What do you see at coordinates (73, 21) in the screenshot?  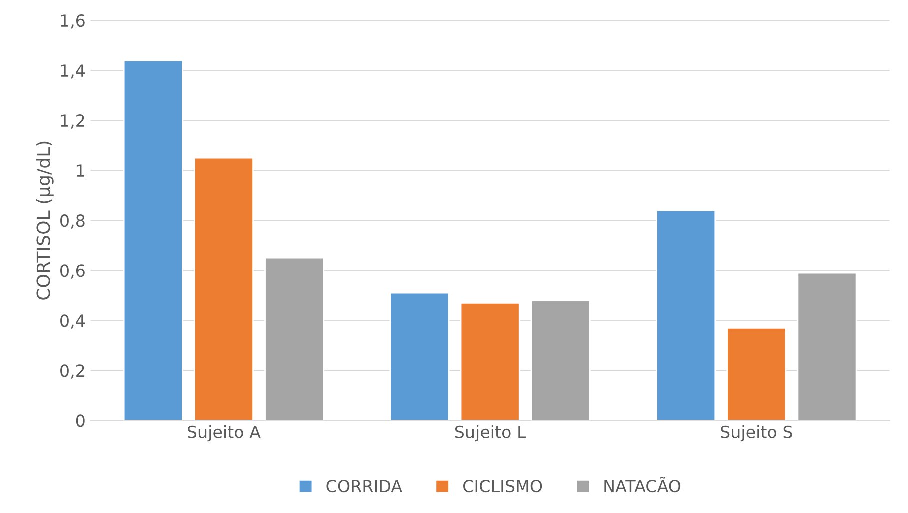 I see `y-tick-label: 1,6` at bounding box center [73, 21].